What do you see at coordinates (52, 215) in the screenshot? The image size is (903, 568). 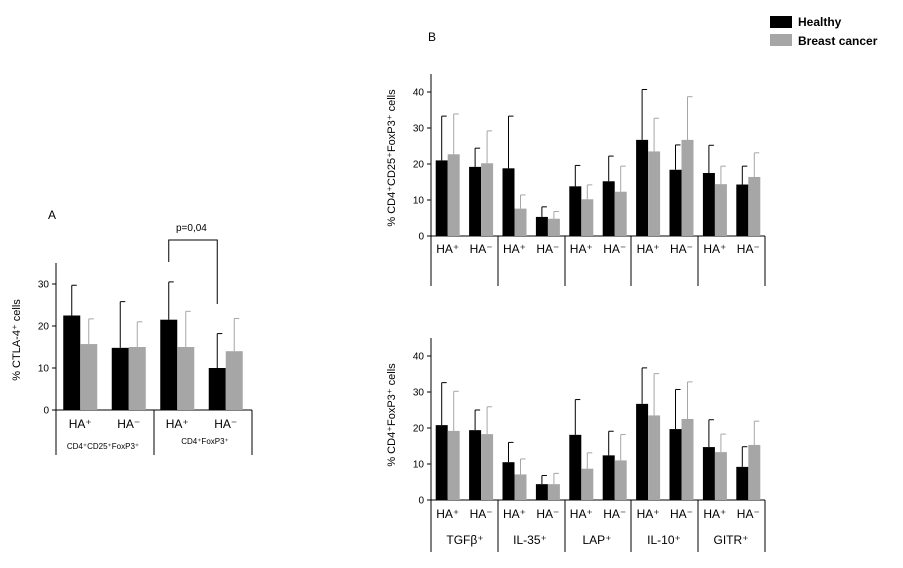 I see `panel-letter-a: A` at bounding box center [52, 215].